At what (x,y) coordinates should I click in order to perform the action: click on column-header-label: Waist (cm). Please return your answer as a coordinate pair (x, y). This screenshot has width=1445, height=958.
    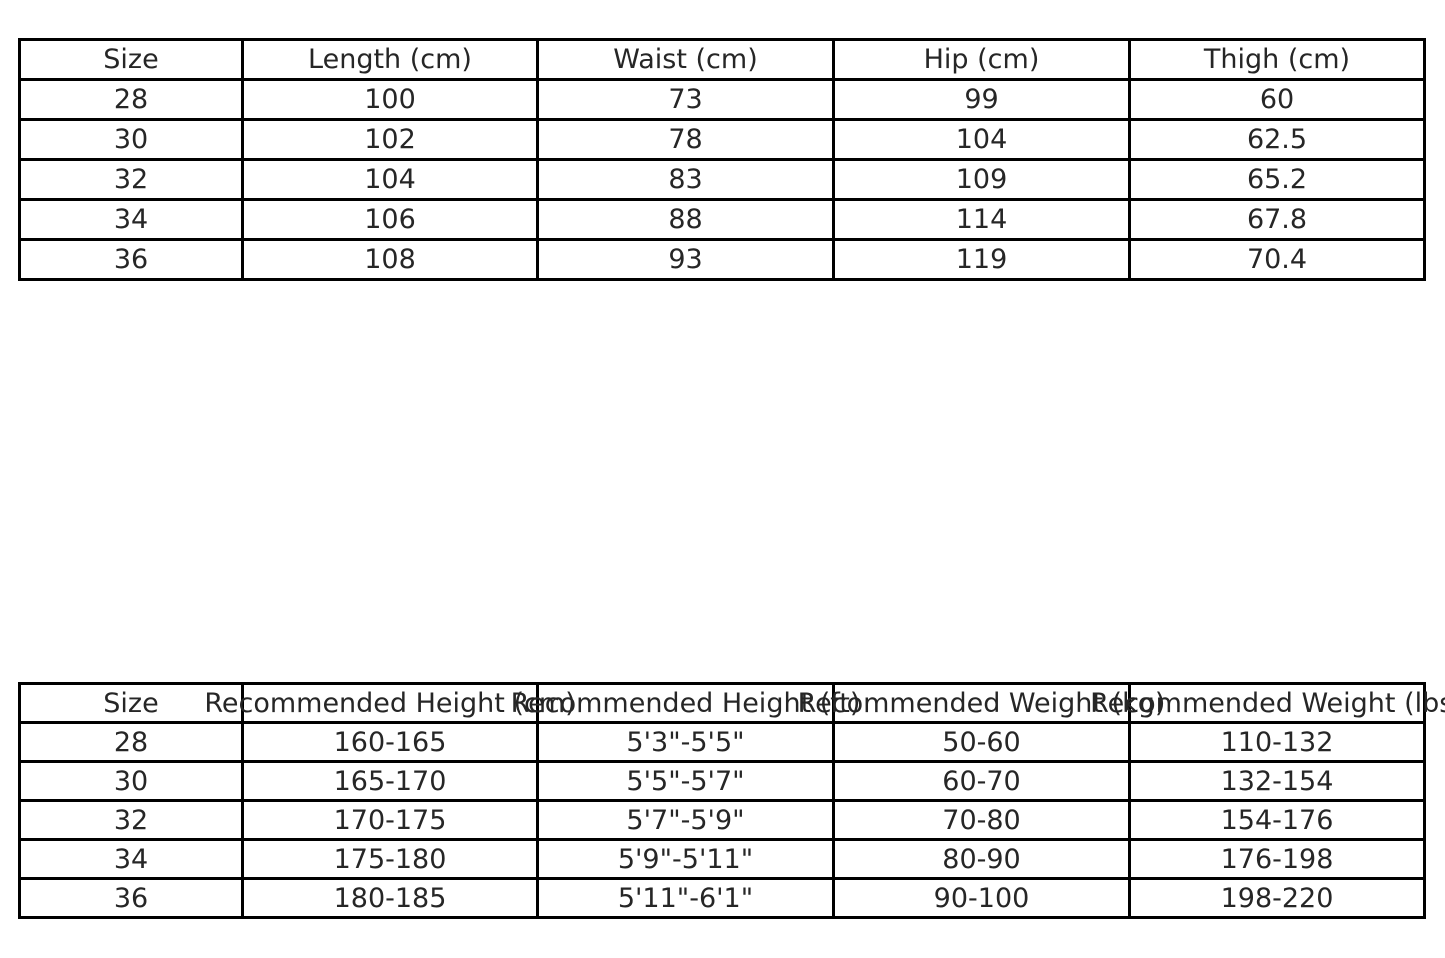
    Looking at the image, I should click on (685, 59).